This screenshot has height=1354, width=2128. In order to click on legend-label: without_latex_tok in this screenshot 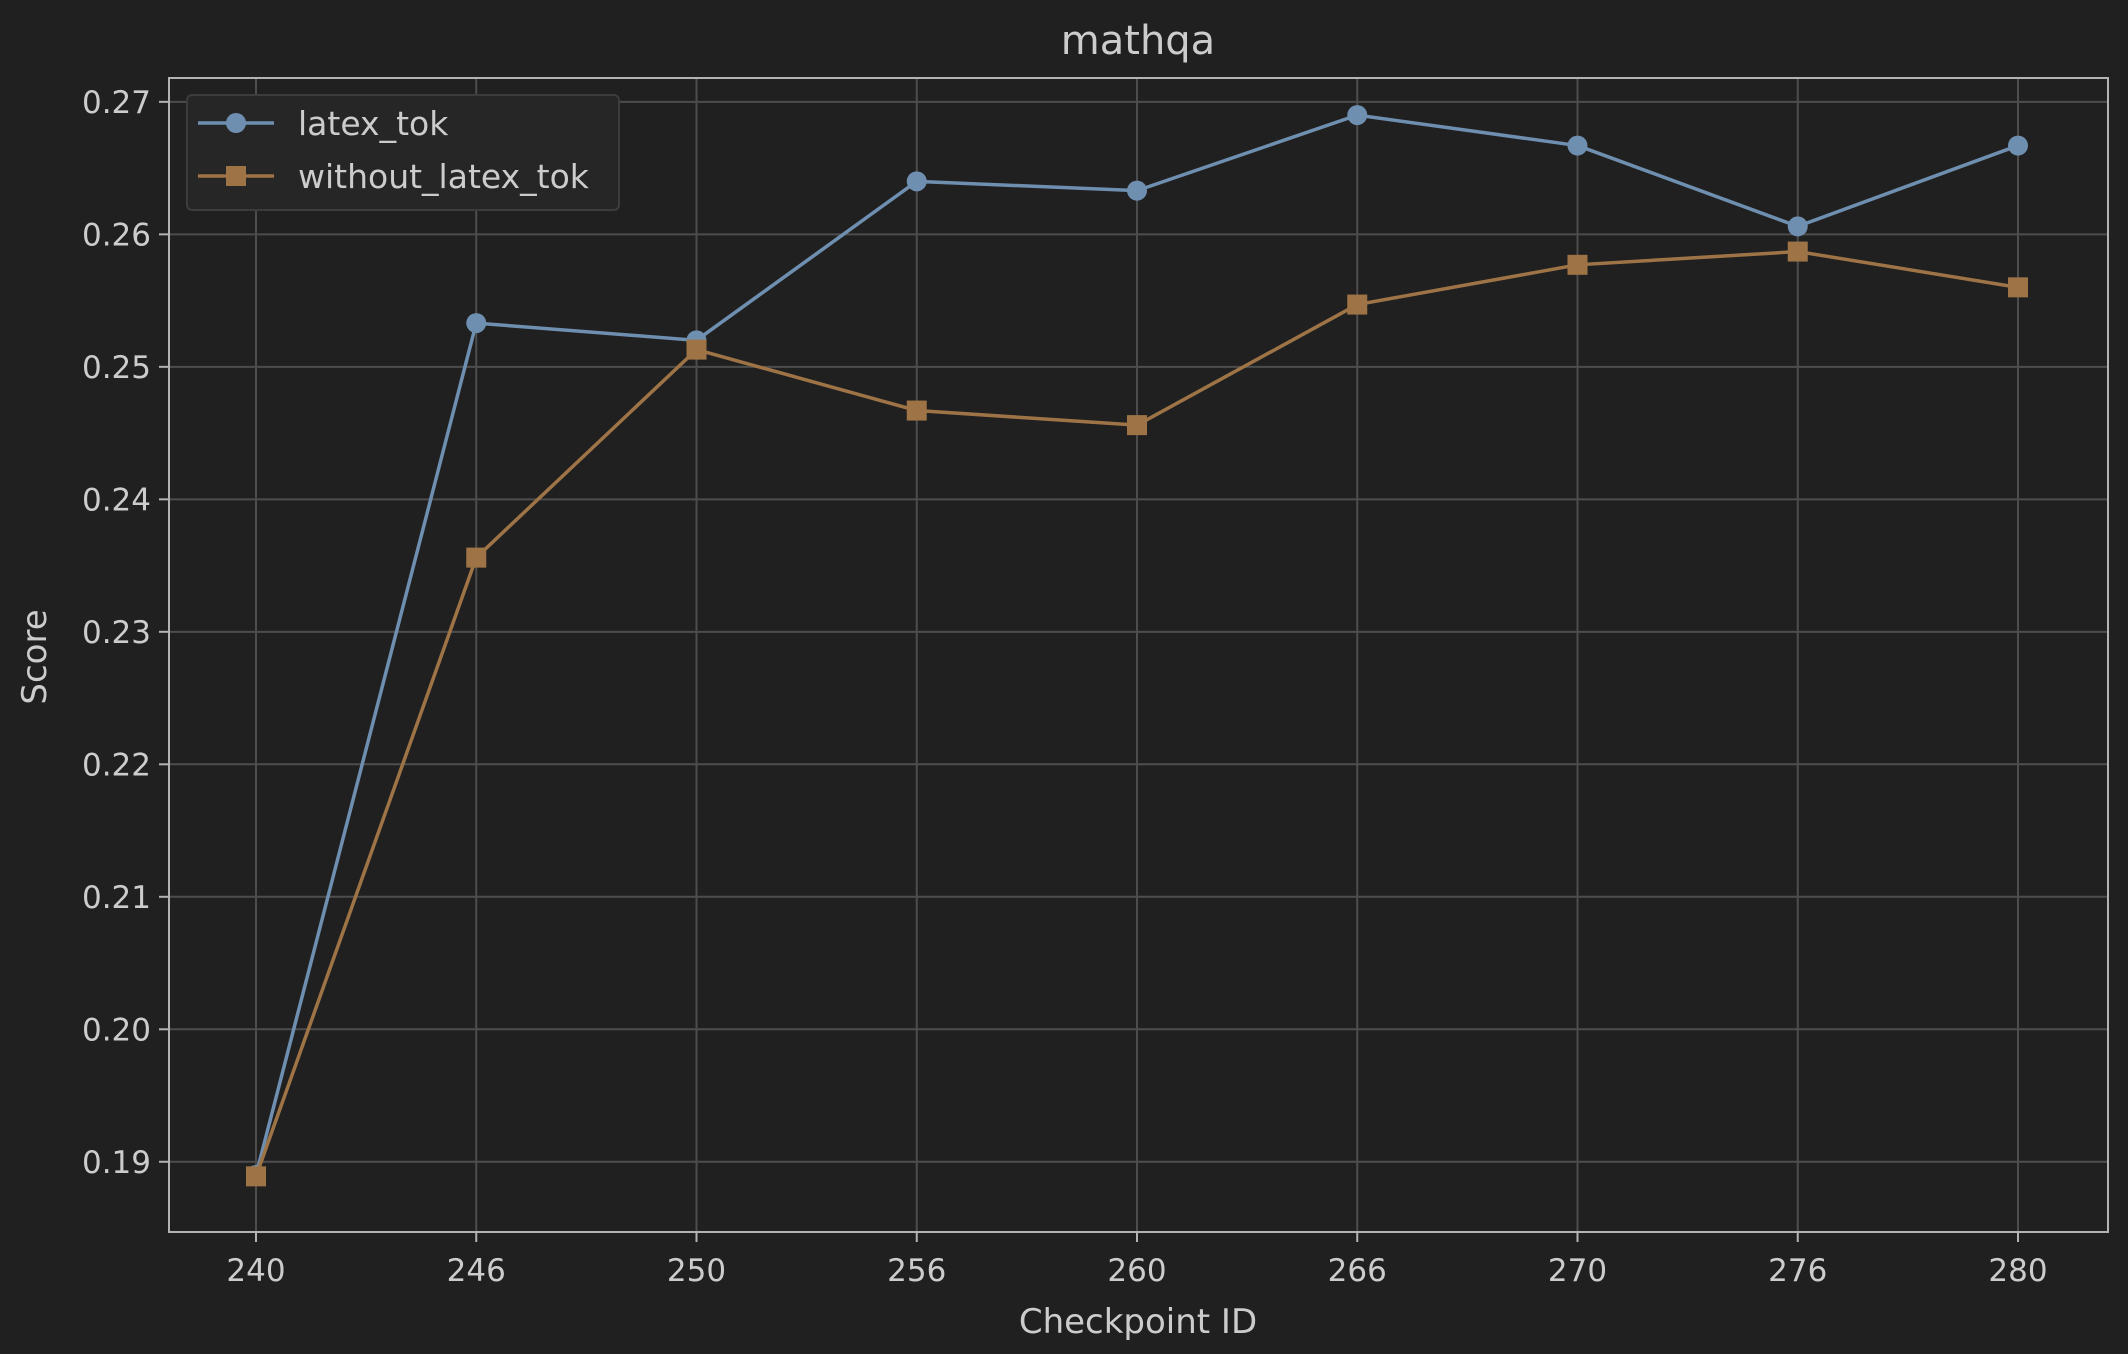, I will do `click(444, 176)`.